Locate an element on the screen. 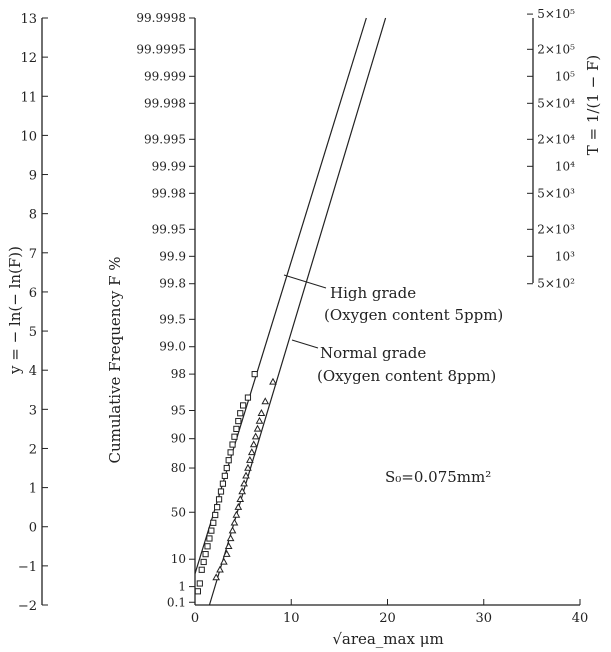 The image size is (611, 652). f-tick-label: 1 is located at coordinates (182, 587).